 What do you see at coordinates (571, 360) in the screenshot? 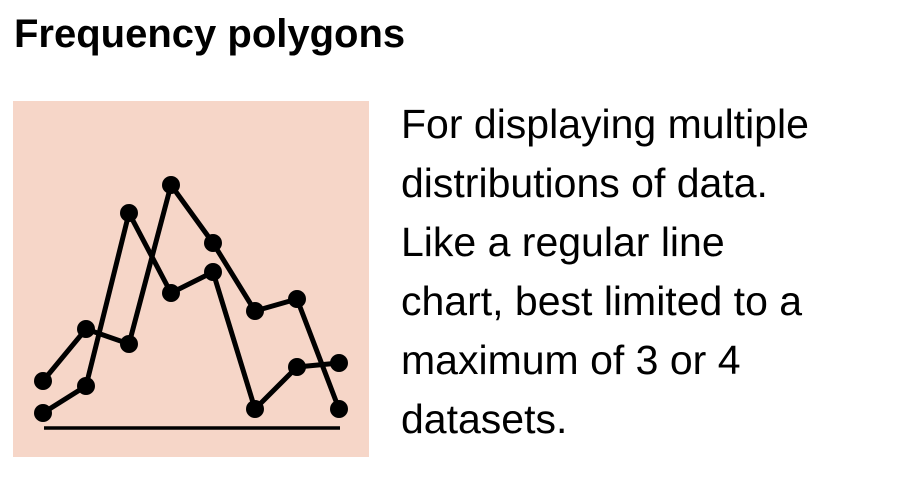
I see `description-line: maximum of 3 or 4` at bounding box center [571, 360].